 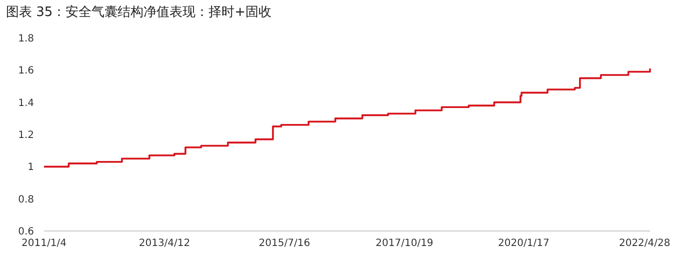 What do you see at coordinates (284, 243) in the screenshot?
I see `x-tick-label: 2015/7/16` at bounding box center [284, 243].